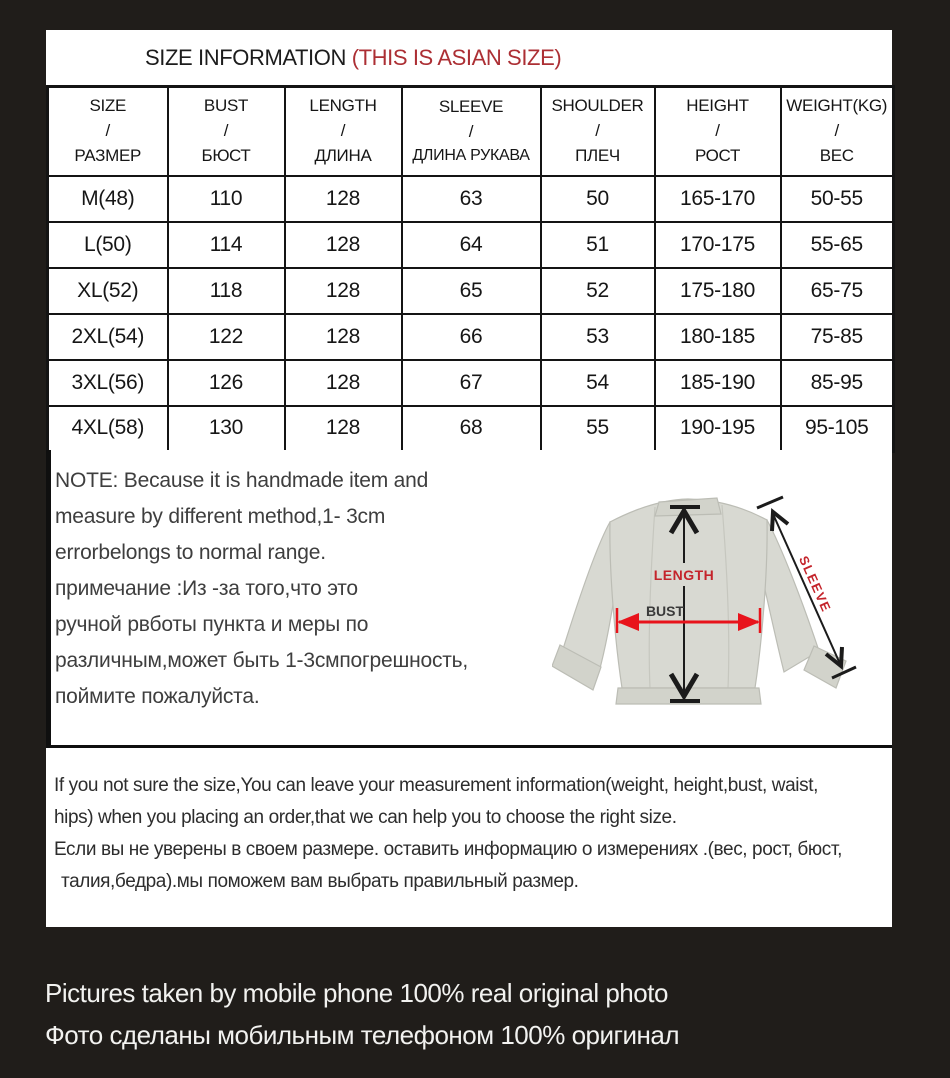  I want to click on cell-bust: 114, so click(226, 244).